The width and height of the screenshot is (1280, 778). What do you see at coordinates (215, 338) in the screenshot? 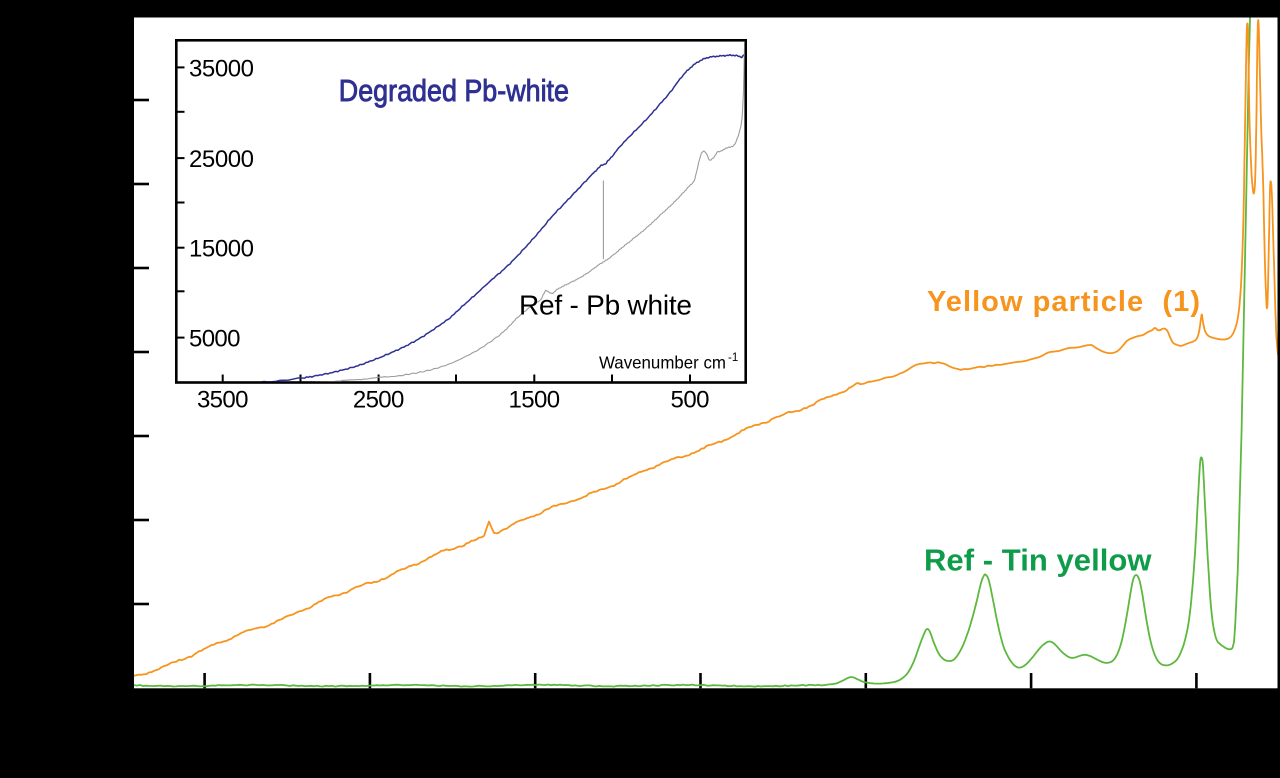
I see `svg-text: 5000` at bounding box center [215, 338].